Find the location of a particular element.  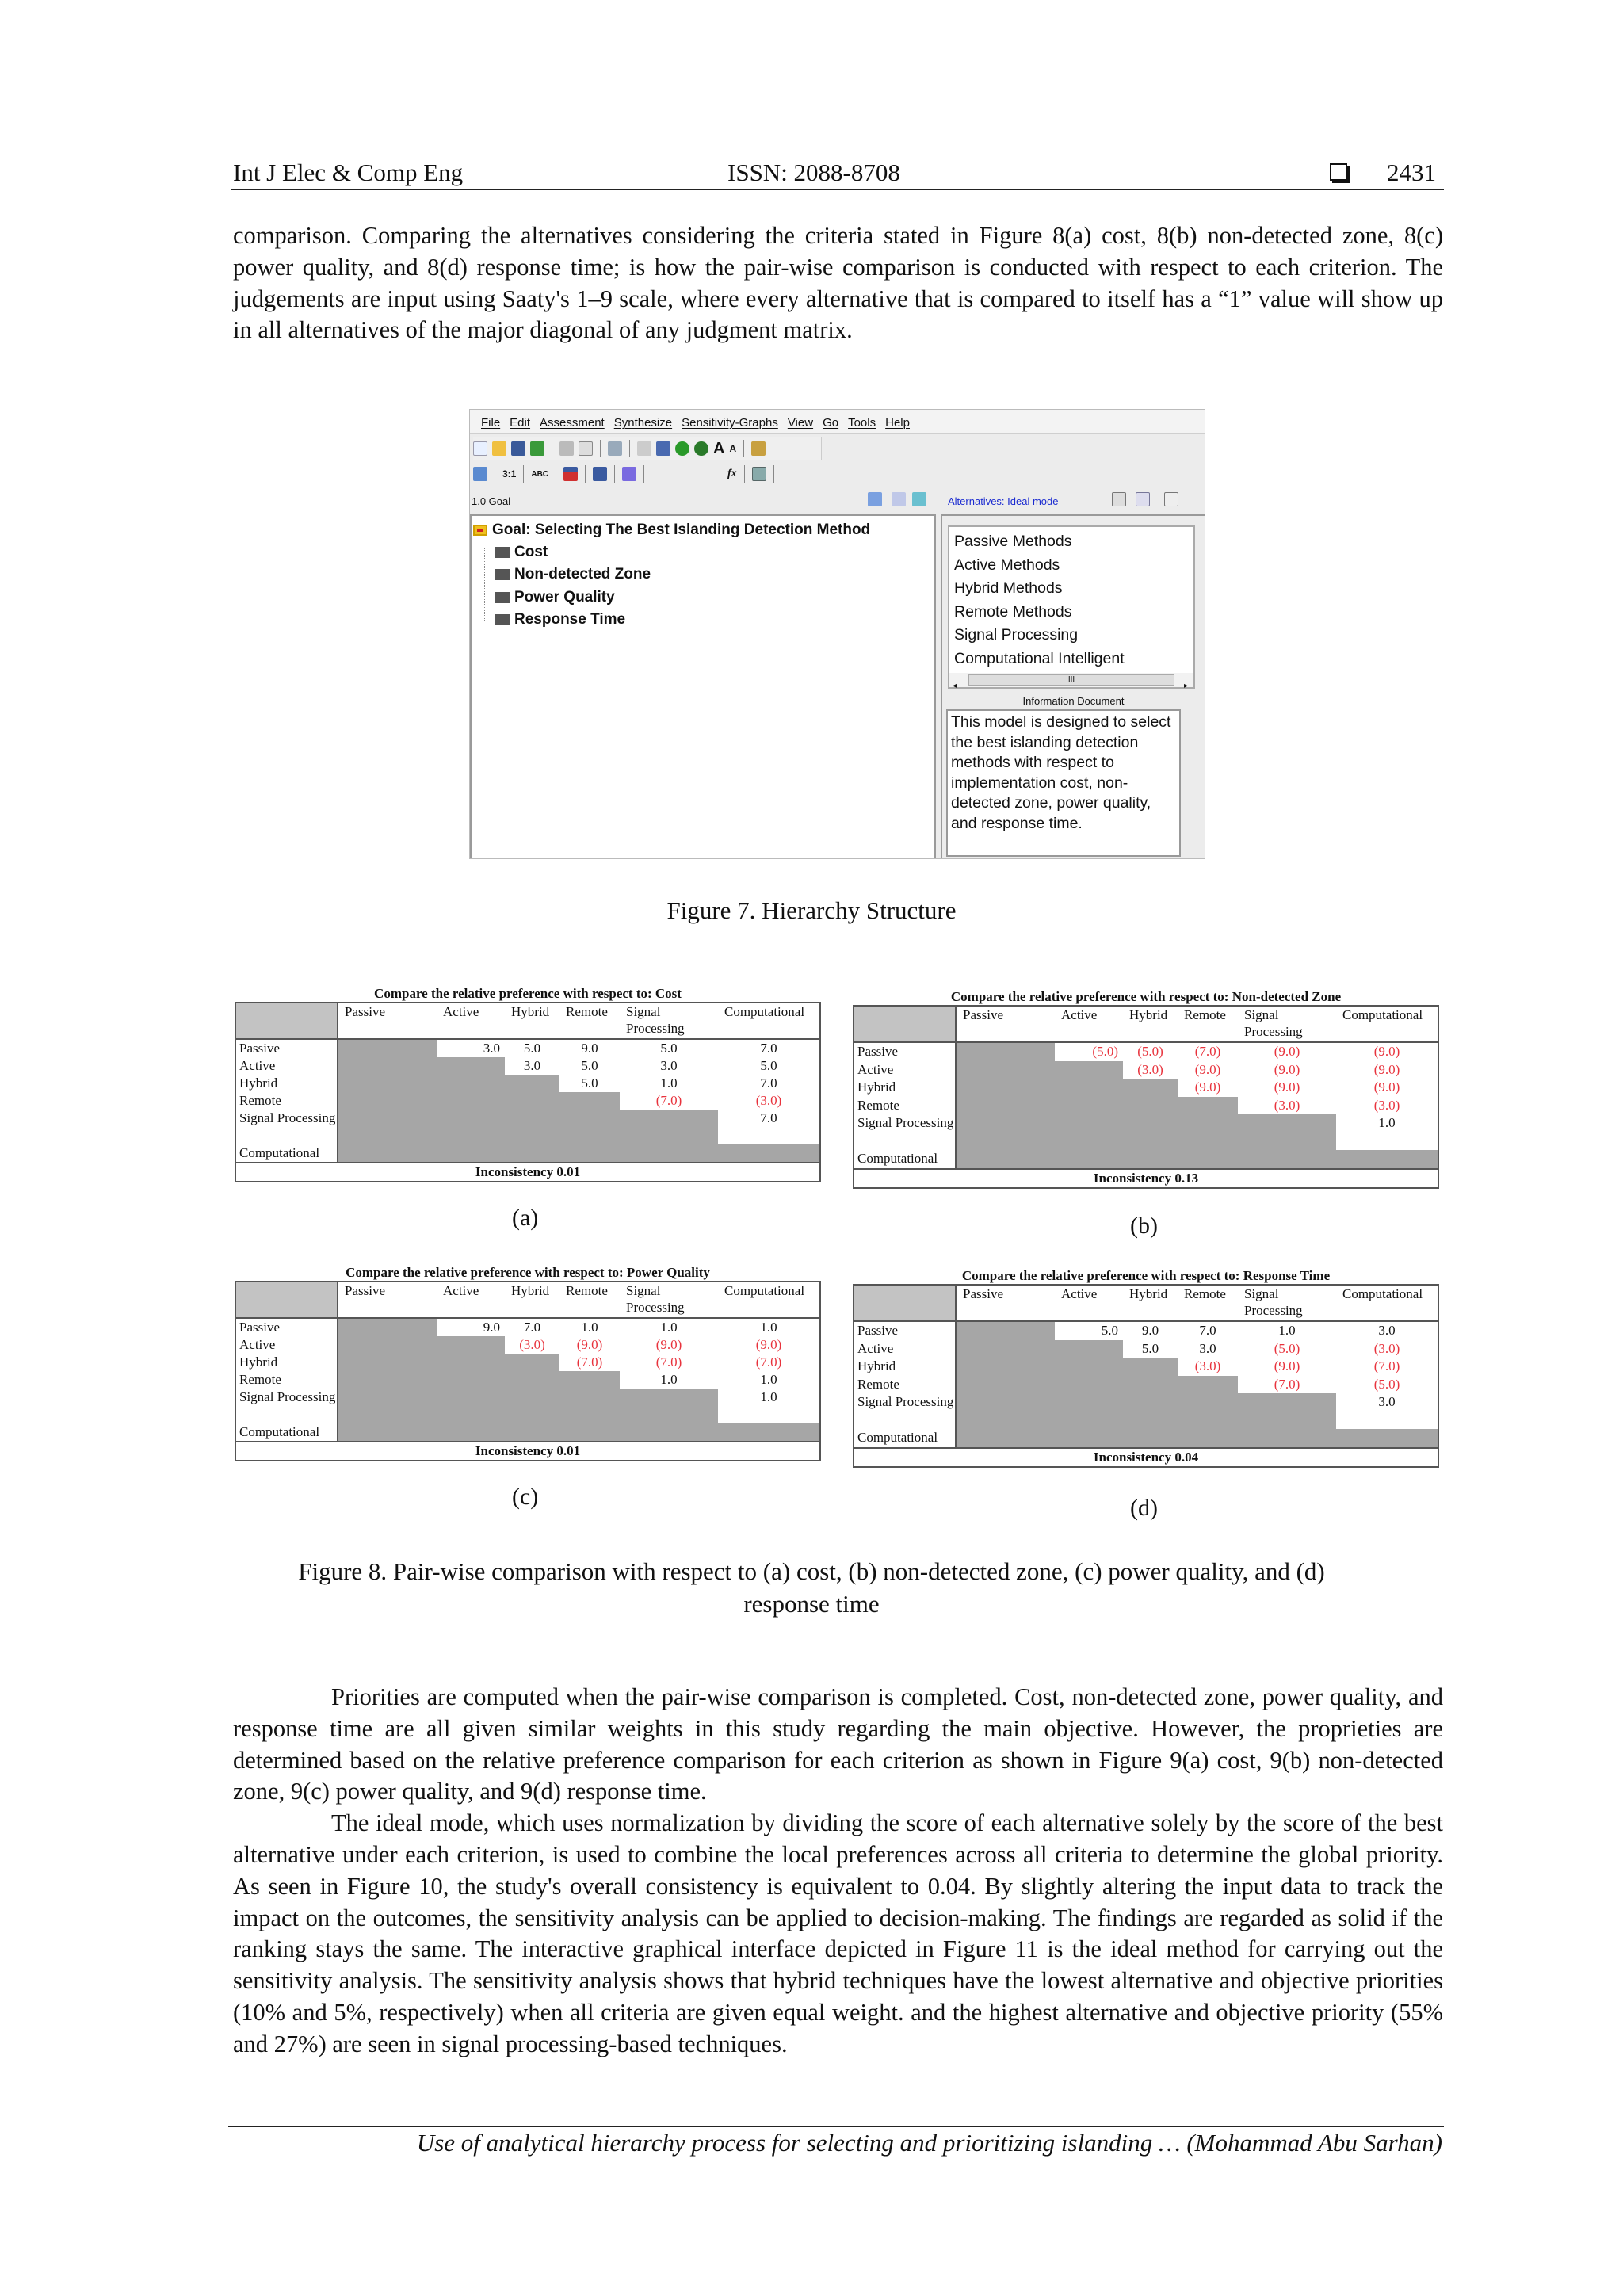

menu-assessment: Assessment is located at coordinates (572, 423).